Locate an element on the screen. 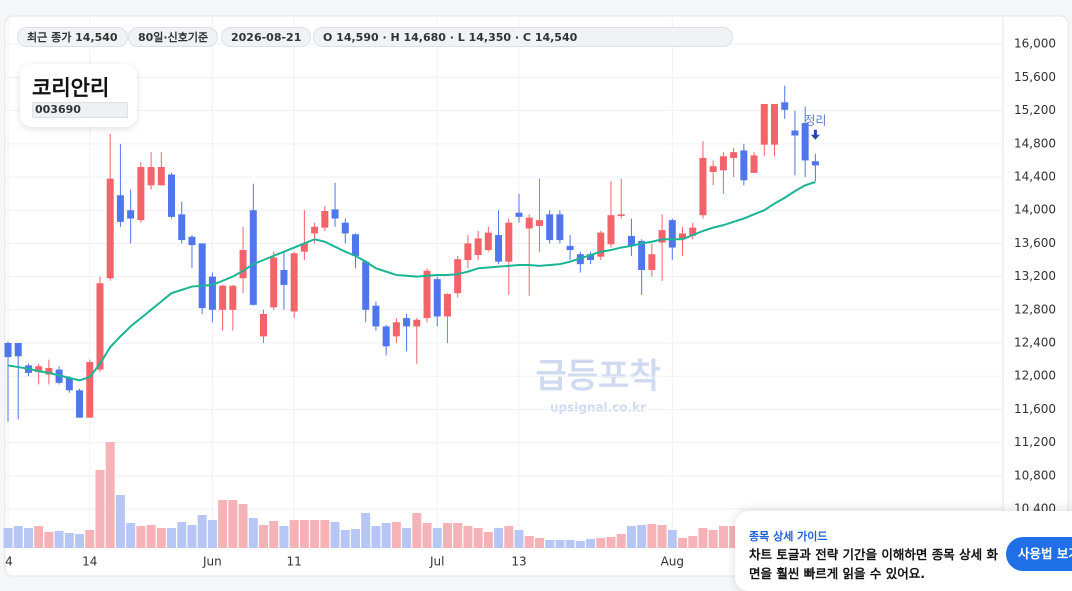 This screenshot has height=591, width=1072. chip: 최근 종가 14,540 is located at coordinates (72, 37).